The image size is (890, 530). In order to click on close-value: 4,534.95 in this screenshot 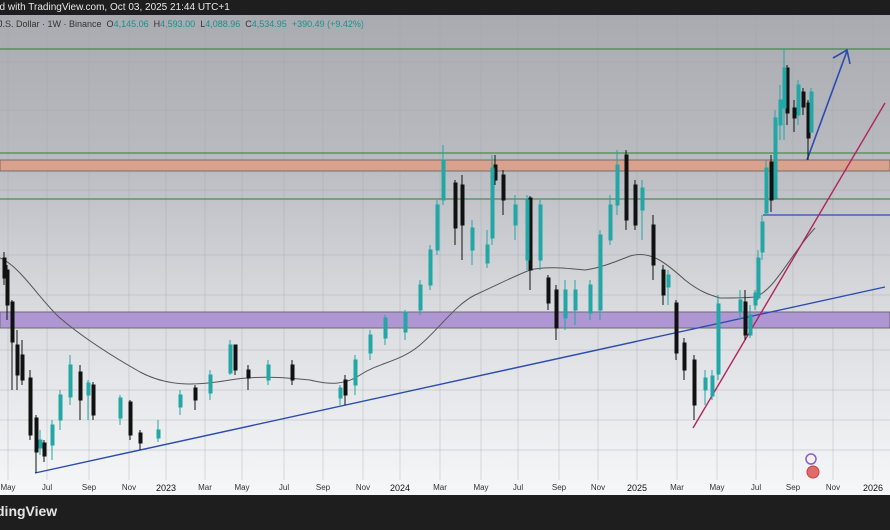, I will do `click(269, 24)`.